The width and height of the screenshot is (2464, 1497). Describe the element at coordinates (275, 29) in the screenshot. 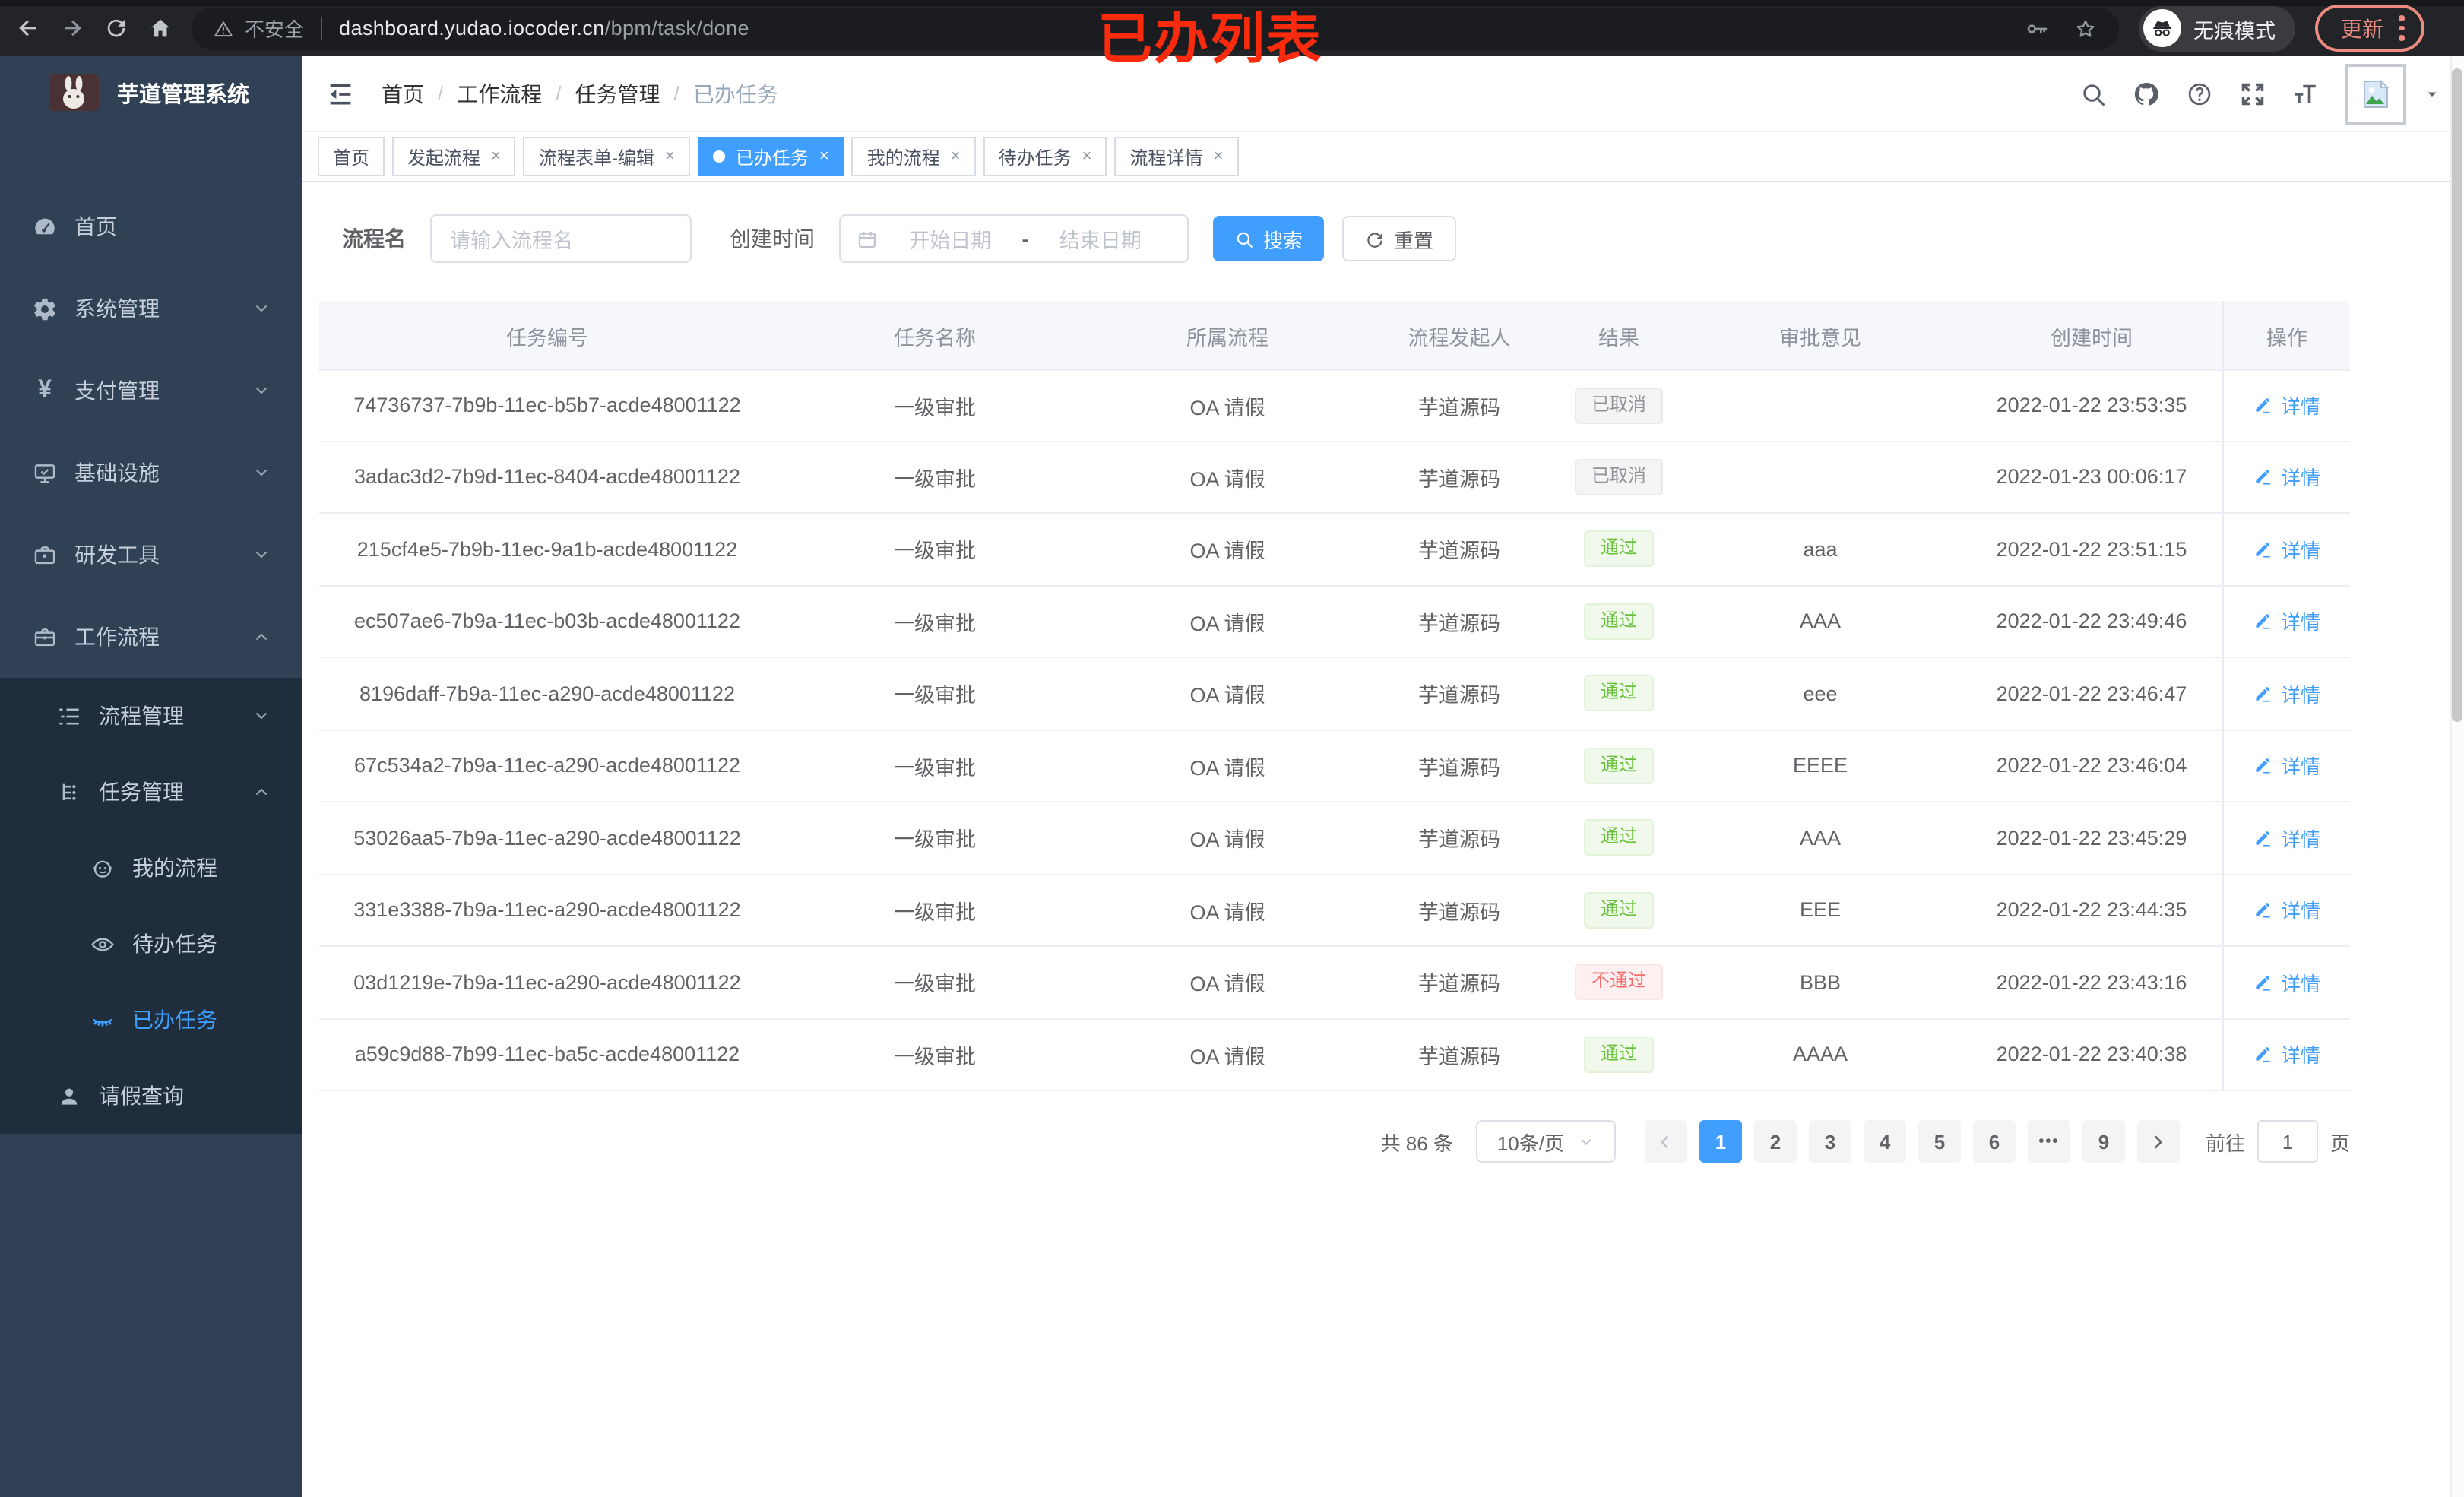

I see `security-label: 不安全` at that location.